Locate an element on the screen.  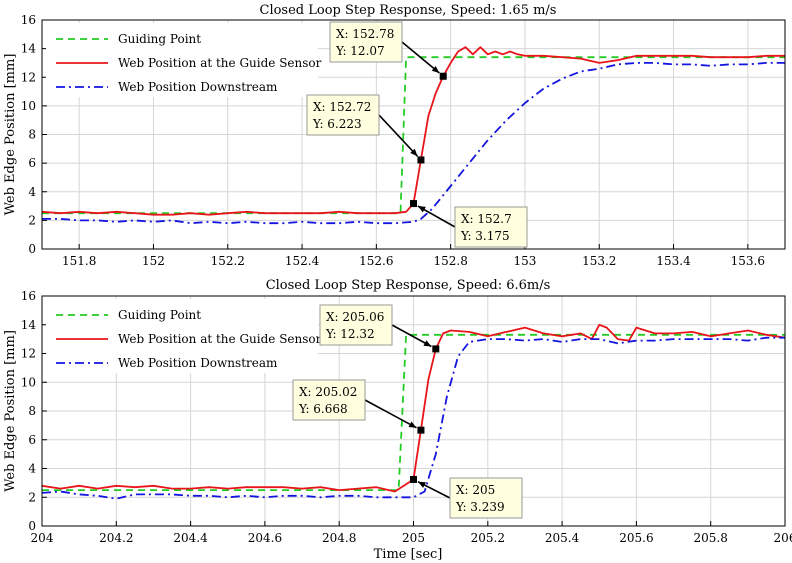
data-tip-x: X: 205 is located at coordinates (475, 490).